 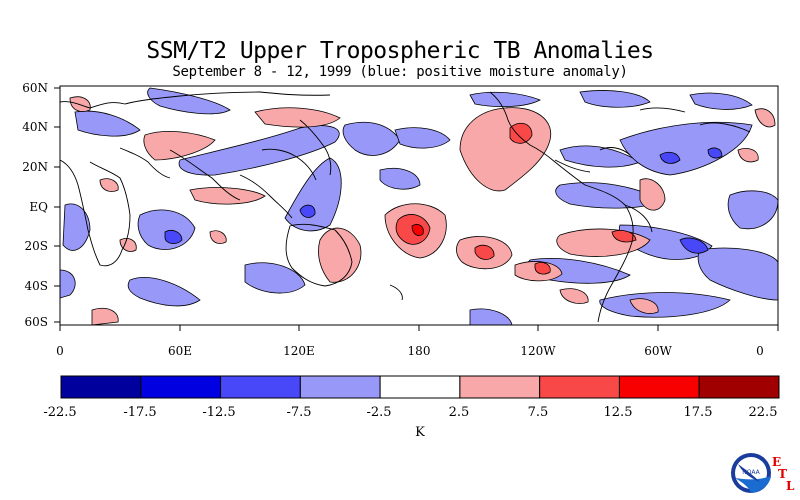 What do you see at coordinates (140, 412) in the screenshot?
I see `colorbar-tick-label: -17.5` at bounding box center [140, 412].